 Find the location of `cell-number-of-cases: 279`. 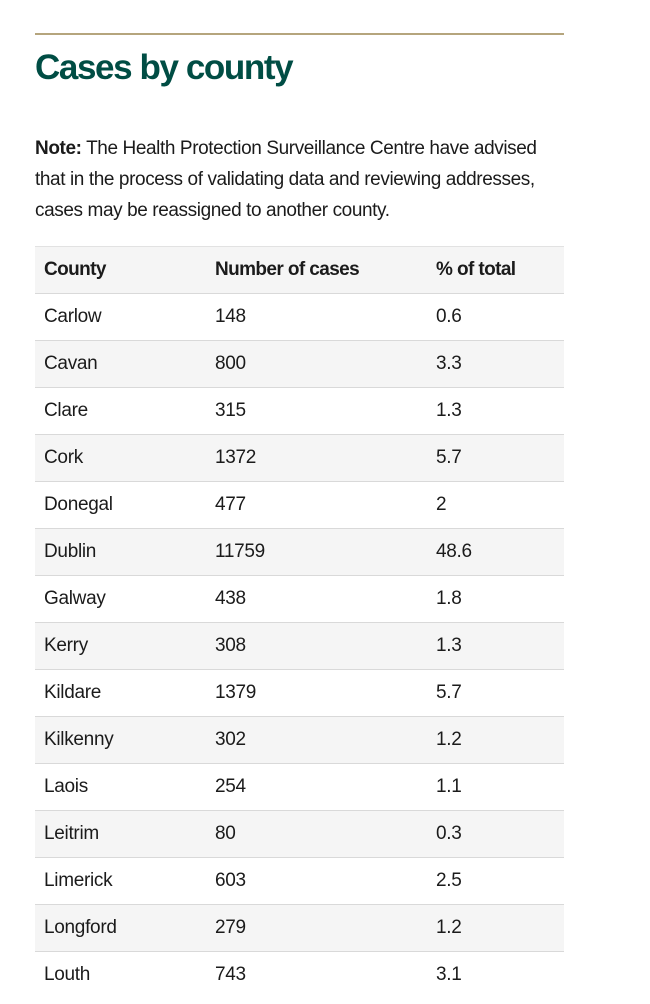

cell-number-of-cases: 279 is located at coordinates (316, 928).